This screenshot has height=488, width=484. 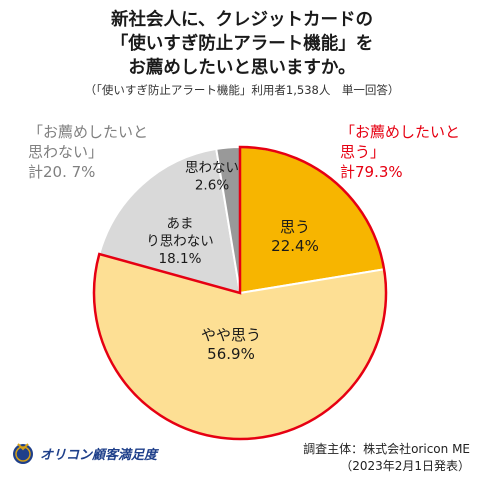 I want to click on negative-group-line-1: 「お薦めしたいと, so click(x=88, y=132).